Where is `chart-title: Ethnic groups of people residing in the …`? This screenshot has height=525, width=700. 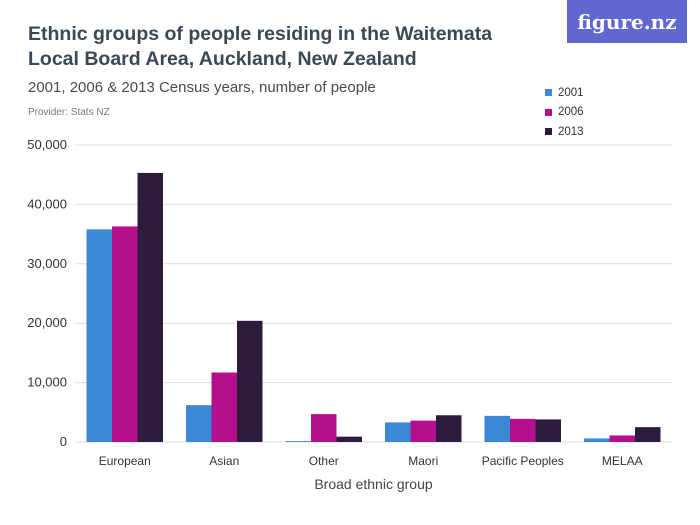
chart-title: Ethnic groups of people residing in the … is located at coordinates (260, 46).